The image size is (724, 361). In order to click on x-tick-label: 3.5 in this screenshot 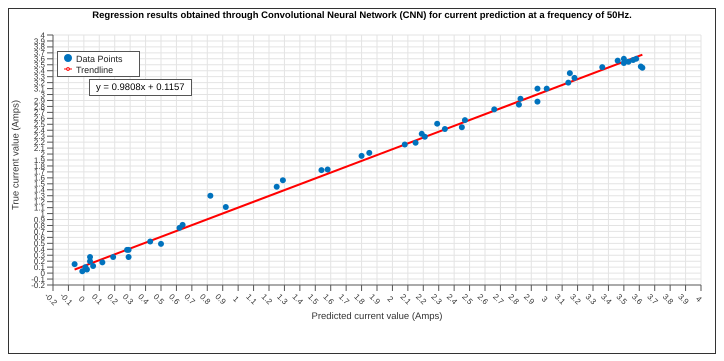, I will do `click(622, 299)`.